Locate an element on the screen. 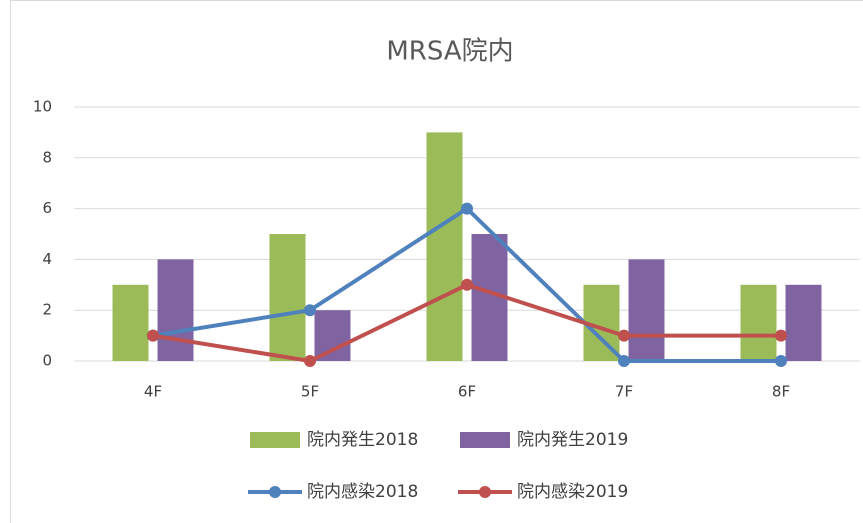 The width and height of the screenshot is (863, 523). y-tick-label: 0 is located at coordinates (47, 361).